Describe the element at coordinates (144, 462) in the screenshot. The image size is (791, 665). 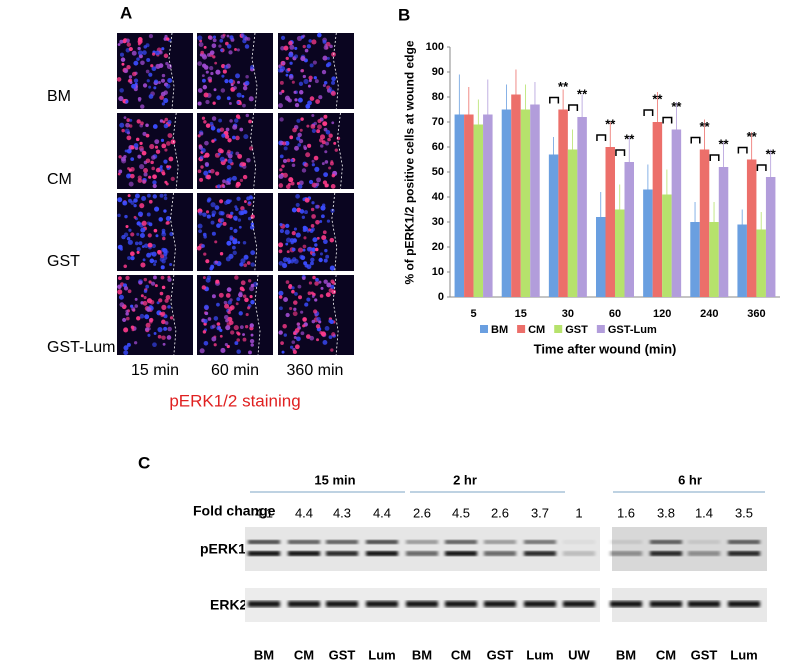
I see `panel-label: C` at that location.